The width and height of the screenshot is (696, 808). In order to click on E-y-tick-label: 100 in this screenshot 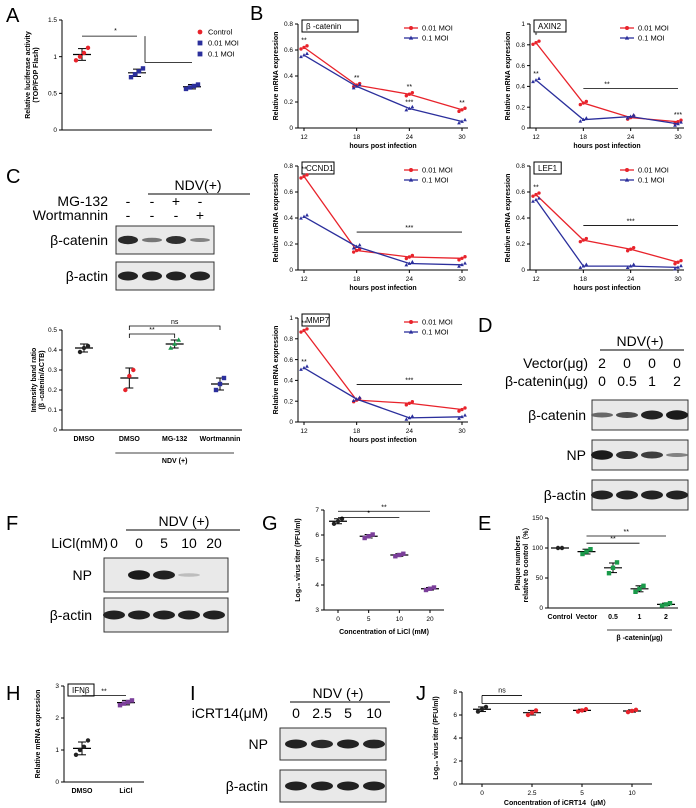, I will do `click(537, 548)`.